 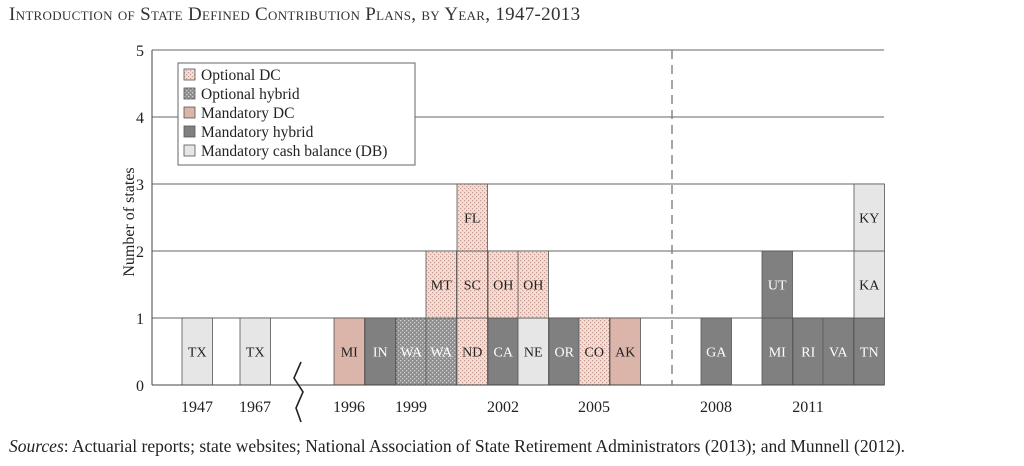 I want to click on bar-segment-ak, so click(x=625, y=351).